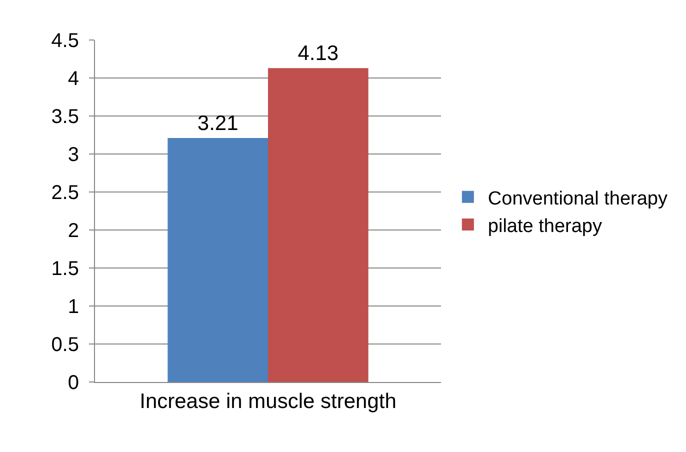 Image resolution: width=686 pixels, height=452 pixels. I want to click on legend-label: Conventional therapy, so click(578, 199).